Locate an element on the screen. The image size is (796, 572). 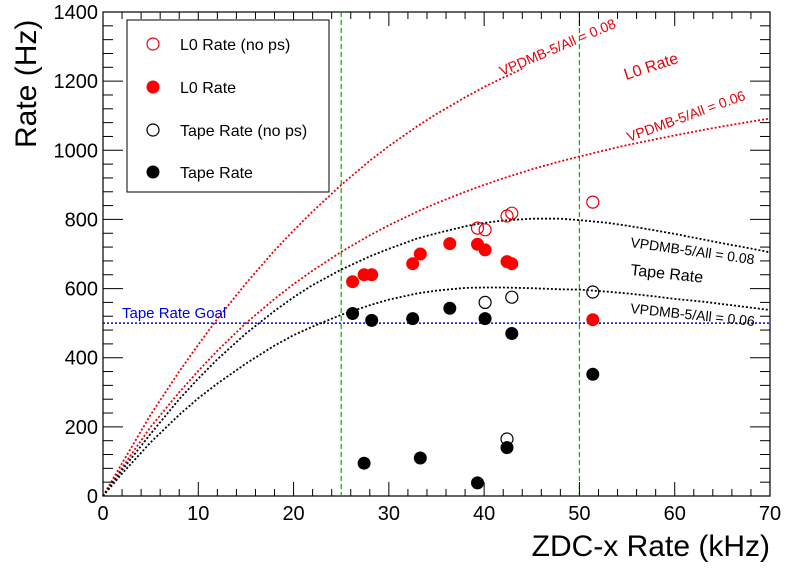
legend-label-l0-no-ps: L0 Rate (no ps) is located at coordinates (235, 45).